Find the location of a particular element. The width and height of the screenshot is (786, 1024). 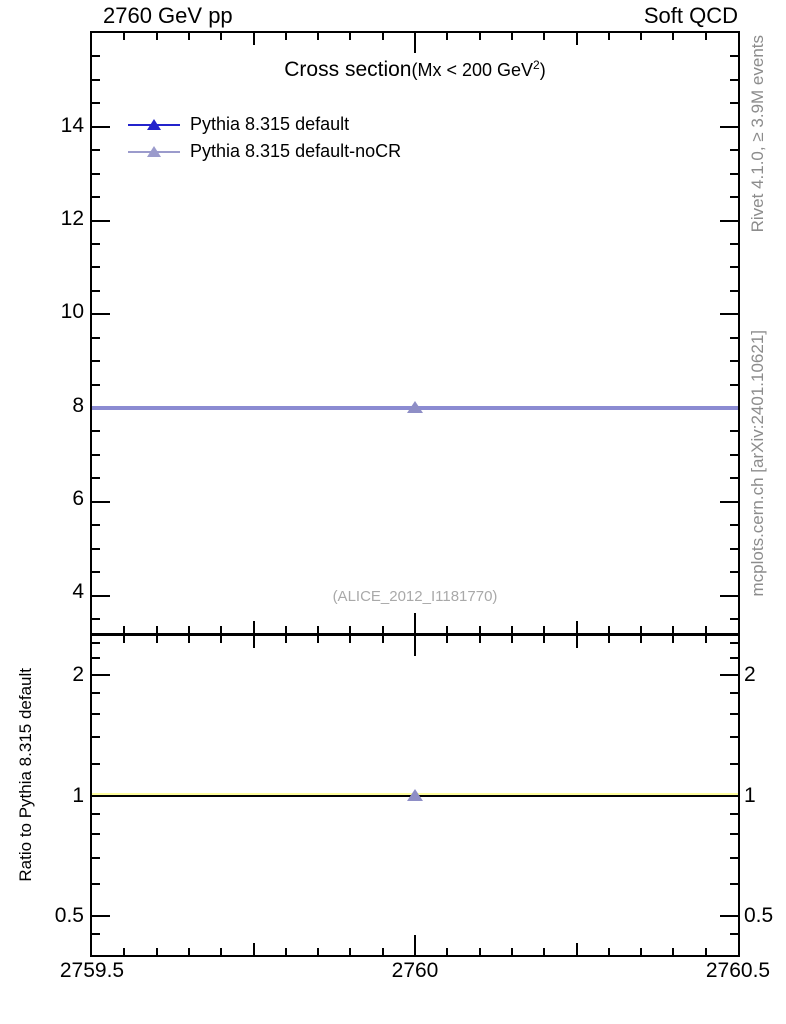

analysis-watermark: (ALICE_2012_I1181770) is located at coordinates (415, 596).